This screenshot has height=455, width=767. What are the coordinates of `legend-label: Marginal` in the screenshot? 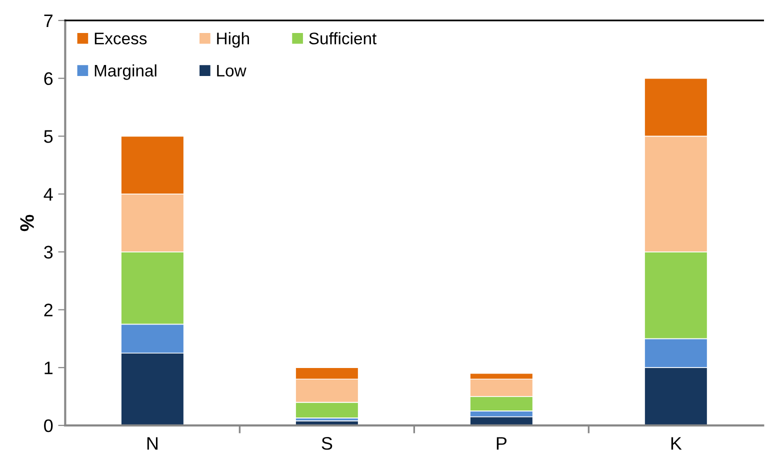 It's located at (125, 72).